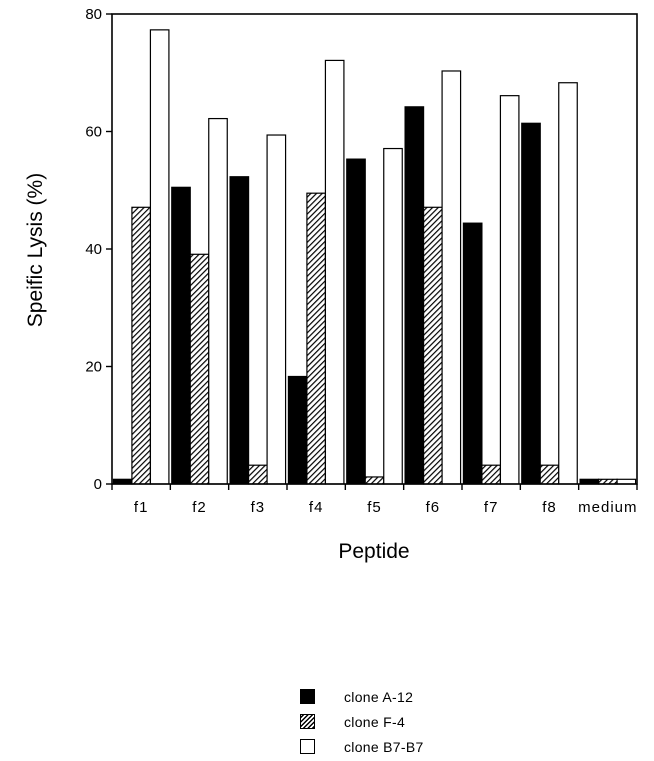  Describe the element at coordinates (199, 369) in the screenshot. I see `bar-clone-f-4-f2` at that location.